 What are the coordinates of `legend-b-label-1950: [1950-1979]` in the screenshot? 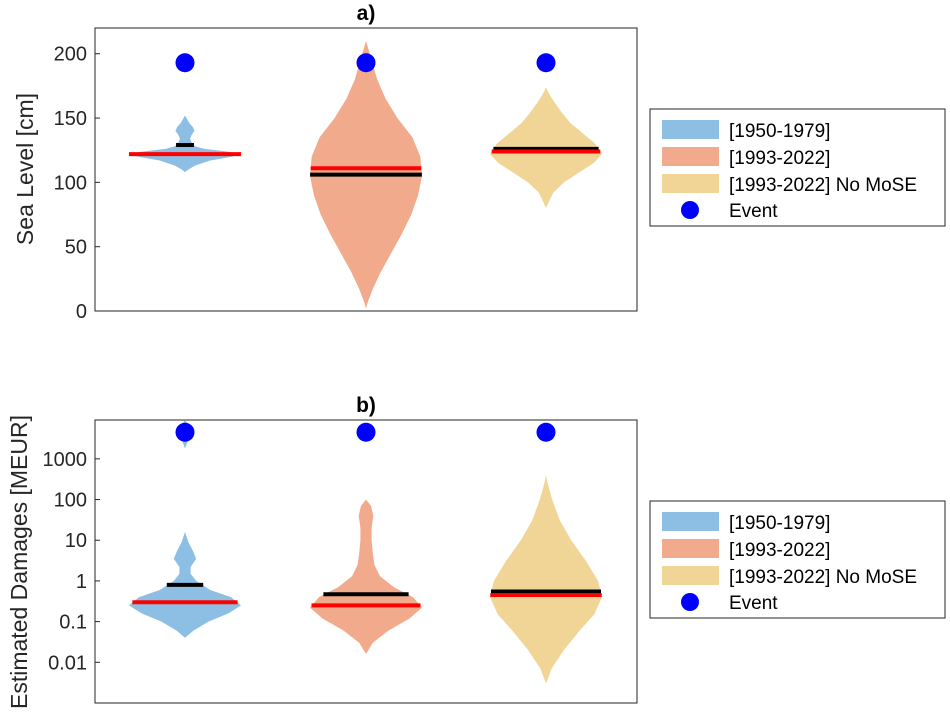 It's located at (779, 523).